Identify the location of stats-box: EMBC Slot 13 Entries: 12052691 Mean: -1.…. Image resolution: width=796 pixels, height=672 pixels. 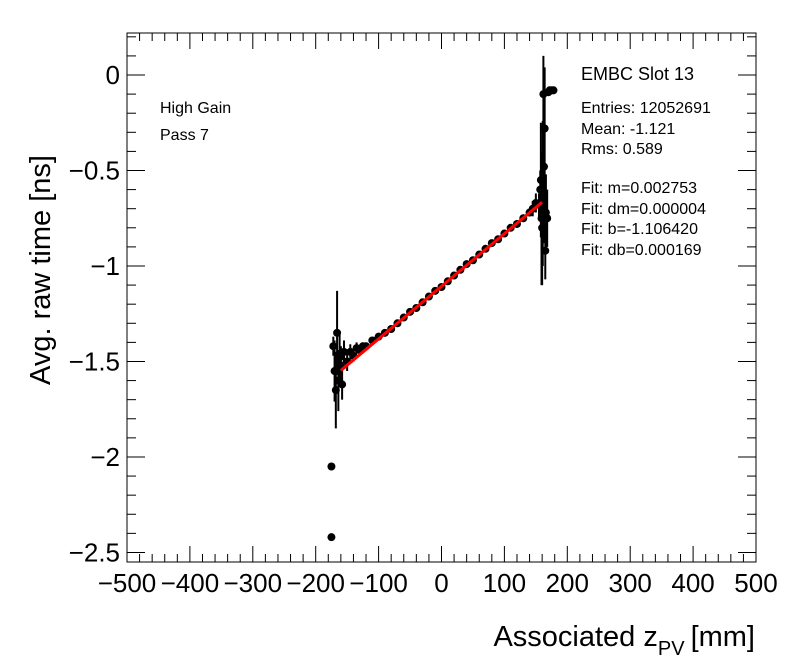
(646, 161).